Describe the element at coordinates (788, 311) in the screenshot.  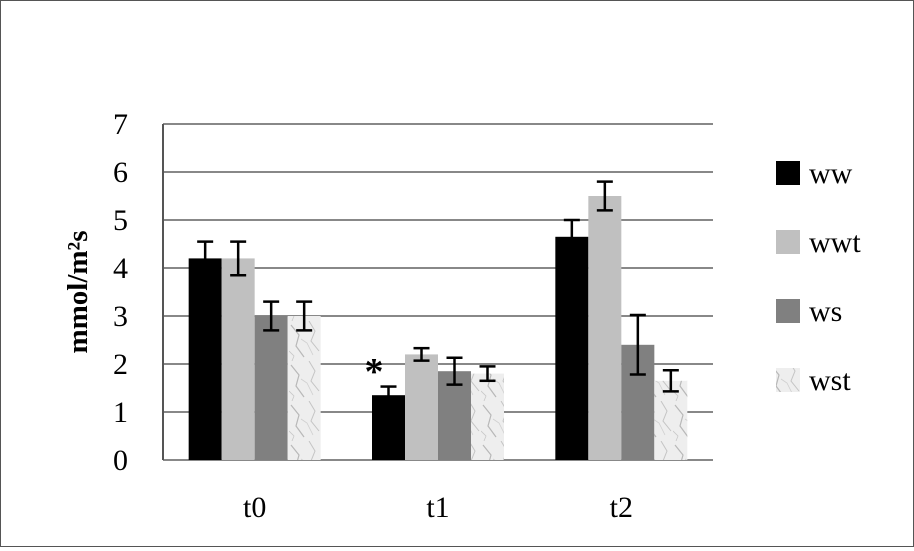
I see `legend-swatch-ws` at that location.